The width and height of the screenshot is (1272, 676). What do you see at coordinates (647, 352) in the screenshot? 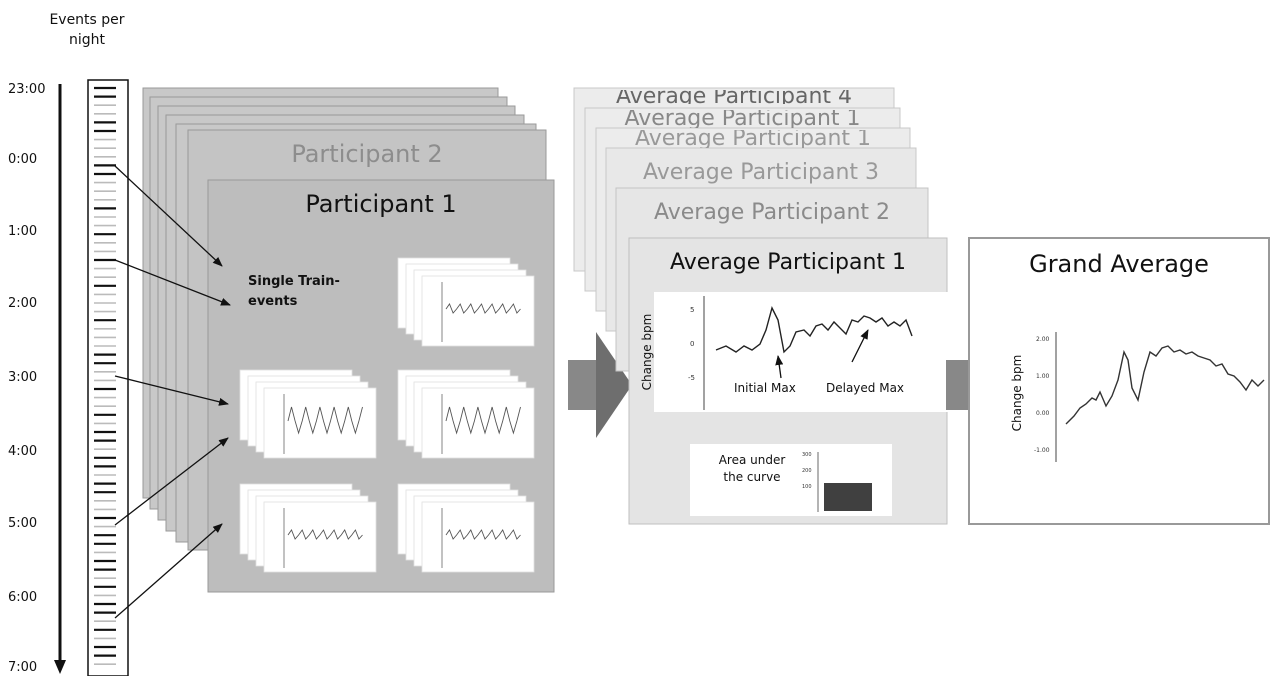
I see `average-chart-ylabel: Change bpm` at bounding box center [647, 352].